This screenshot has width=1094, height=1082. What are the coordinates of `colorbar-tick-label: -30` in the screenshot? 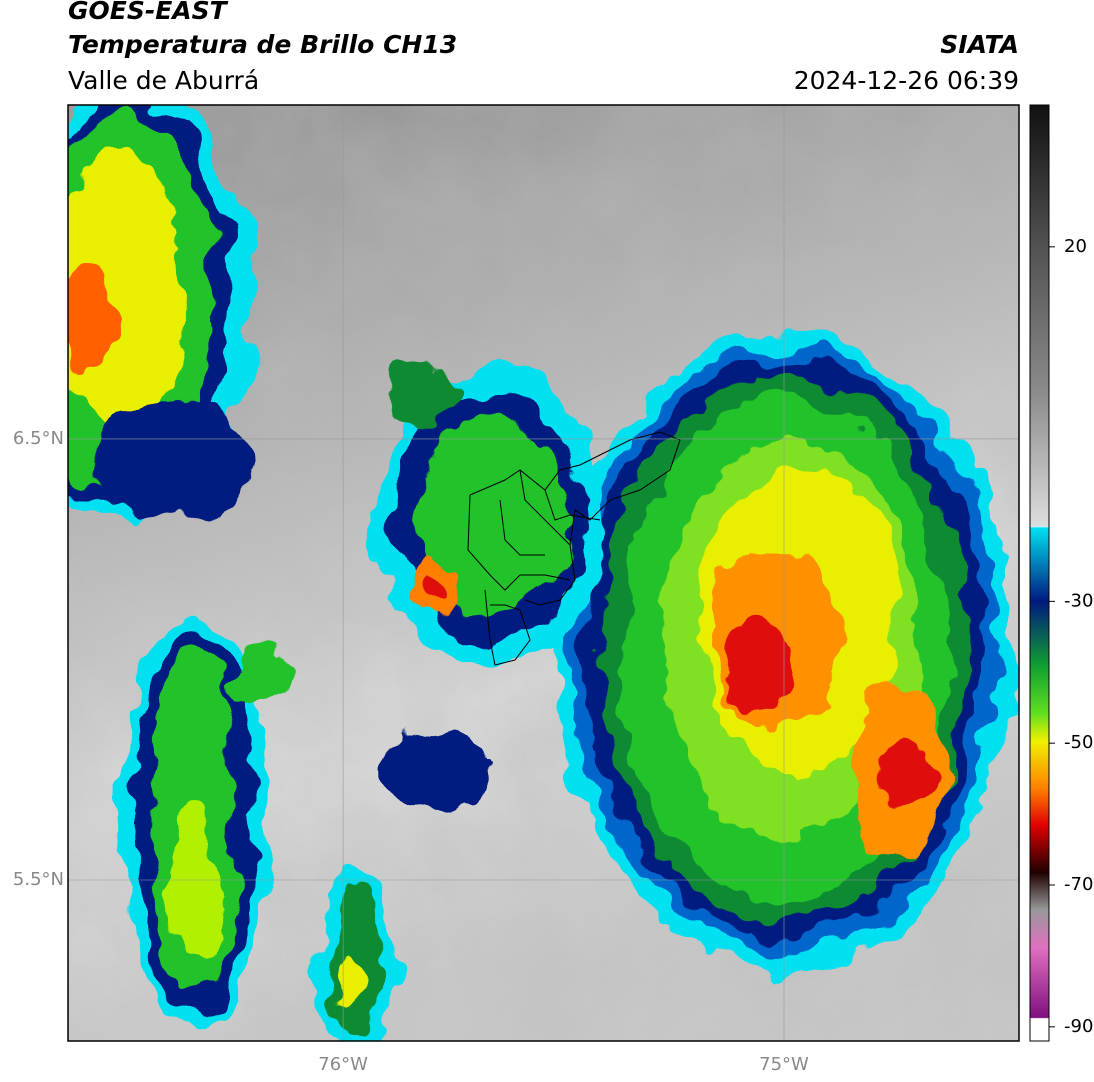 It's located at (1078, 600).